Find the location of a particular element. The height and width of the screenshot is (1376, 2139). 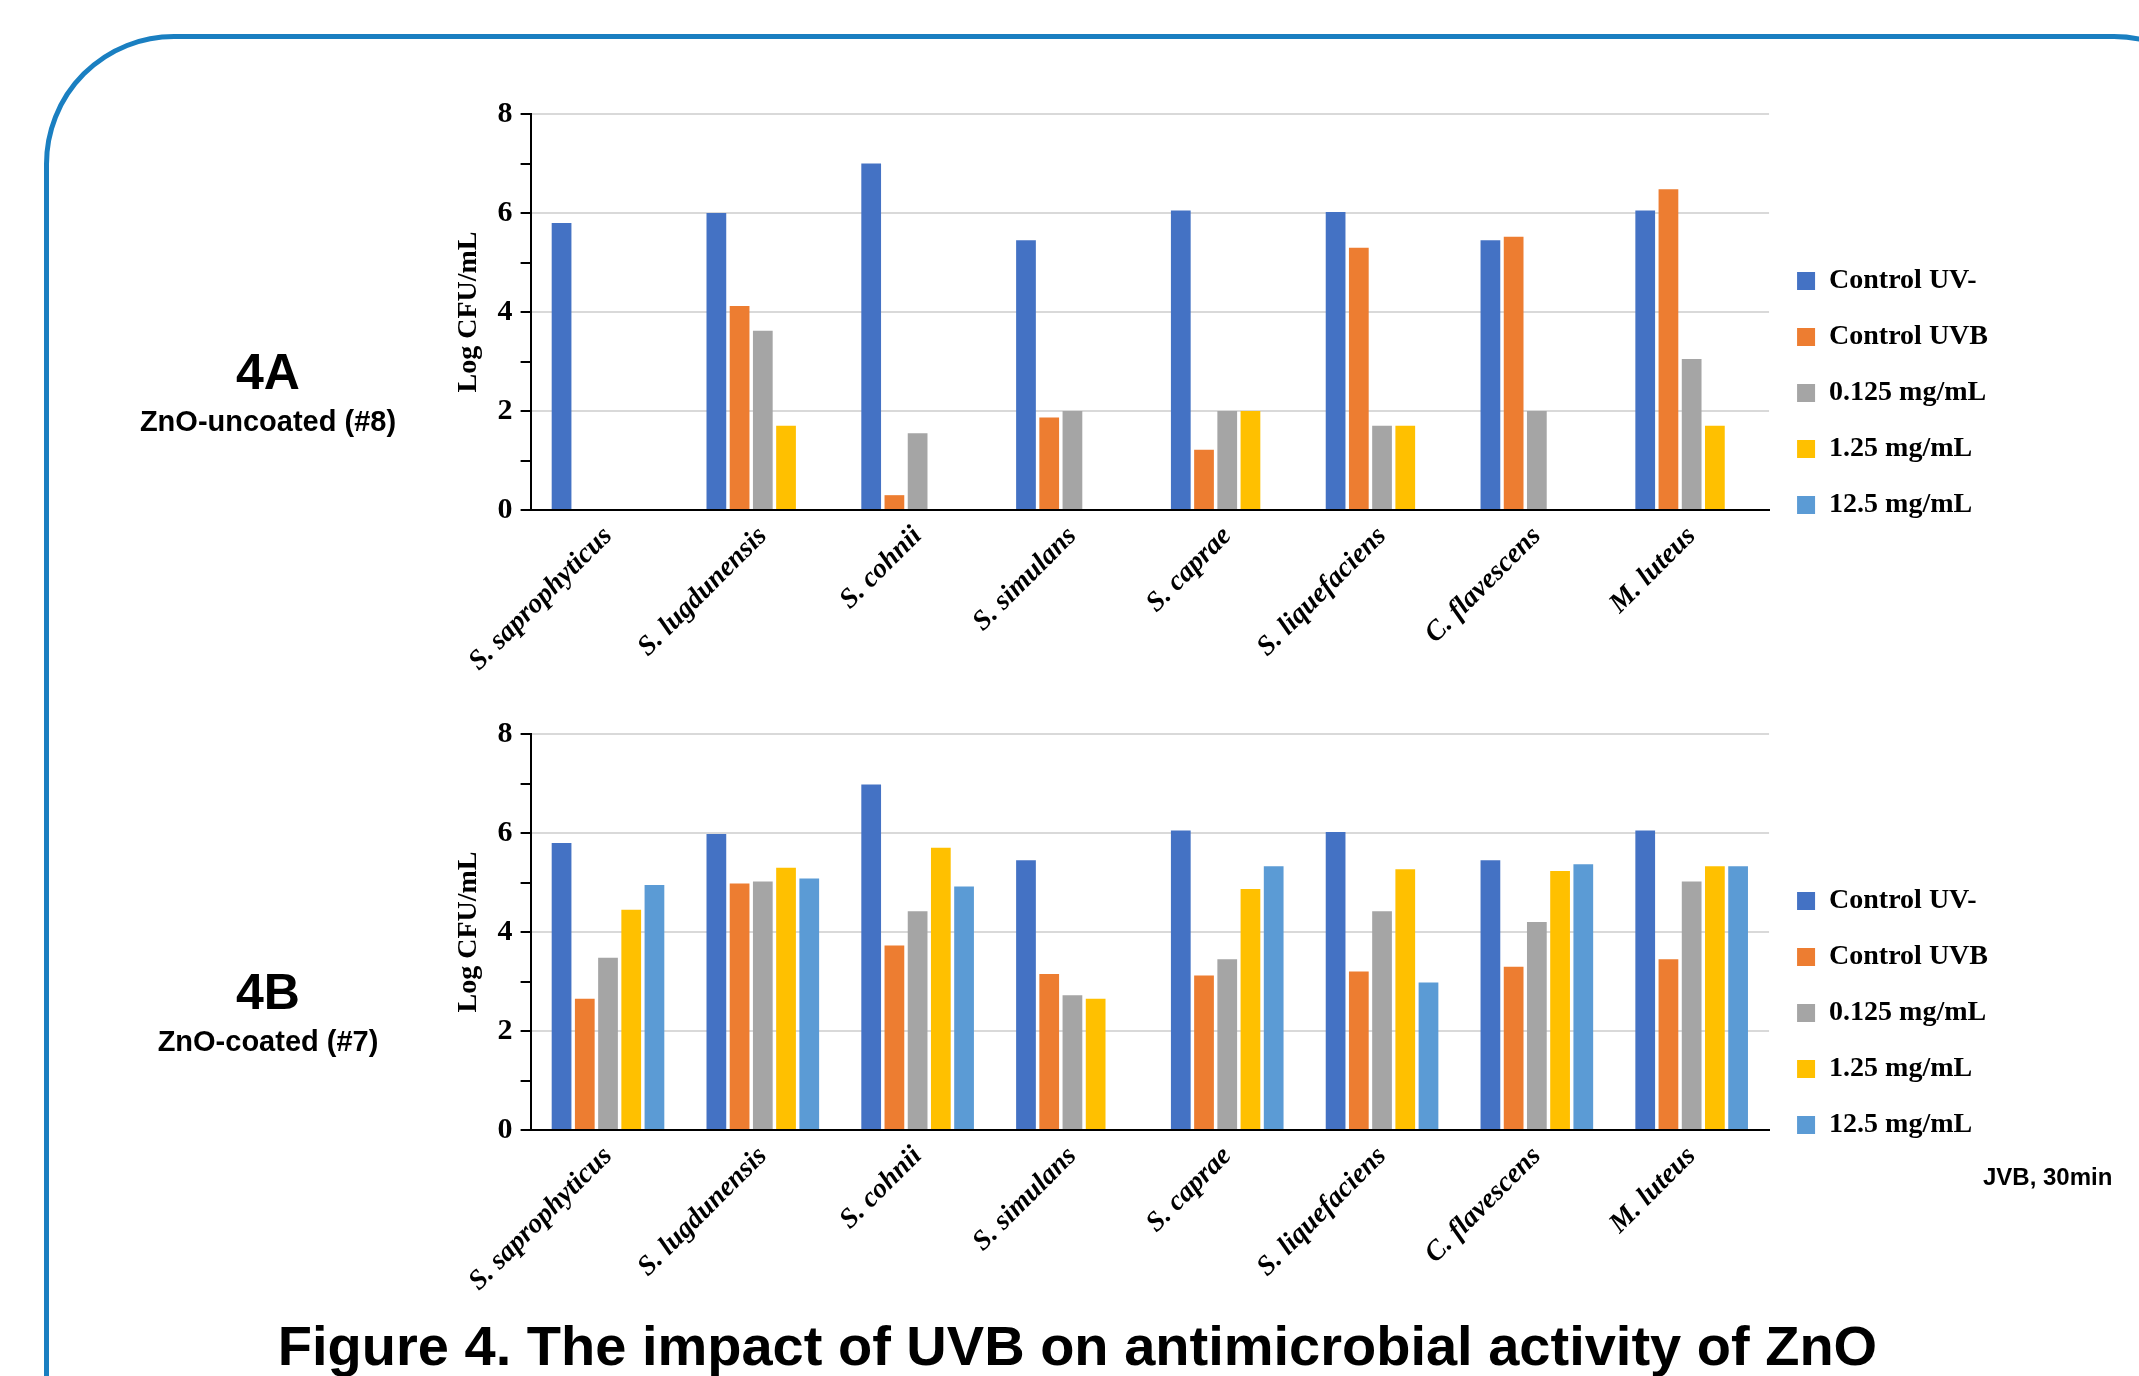

text: 4B is located at coordinates (268, 992).